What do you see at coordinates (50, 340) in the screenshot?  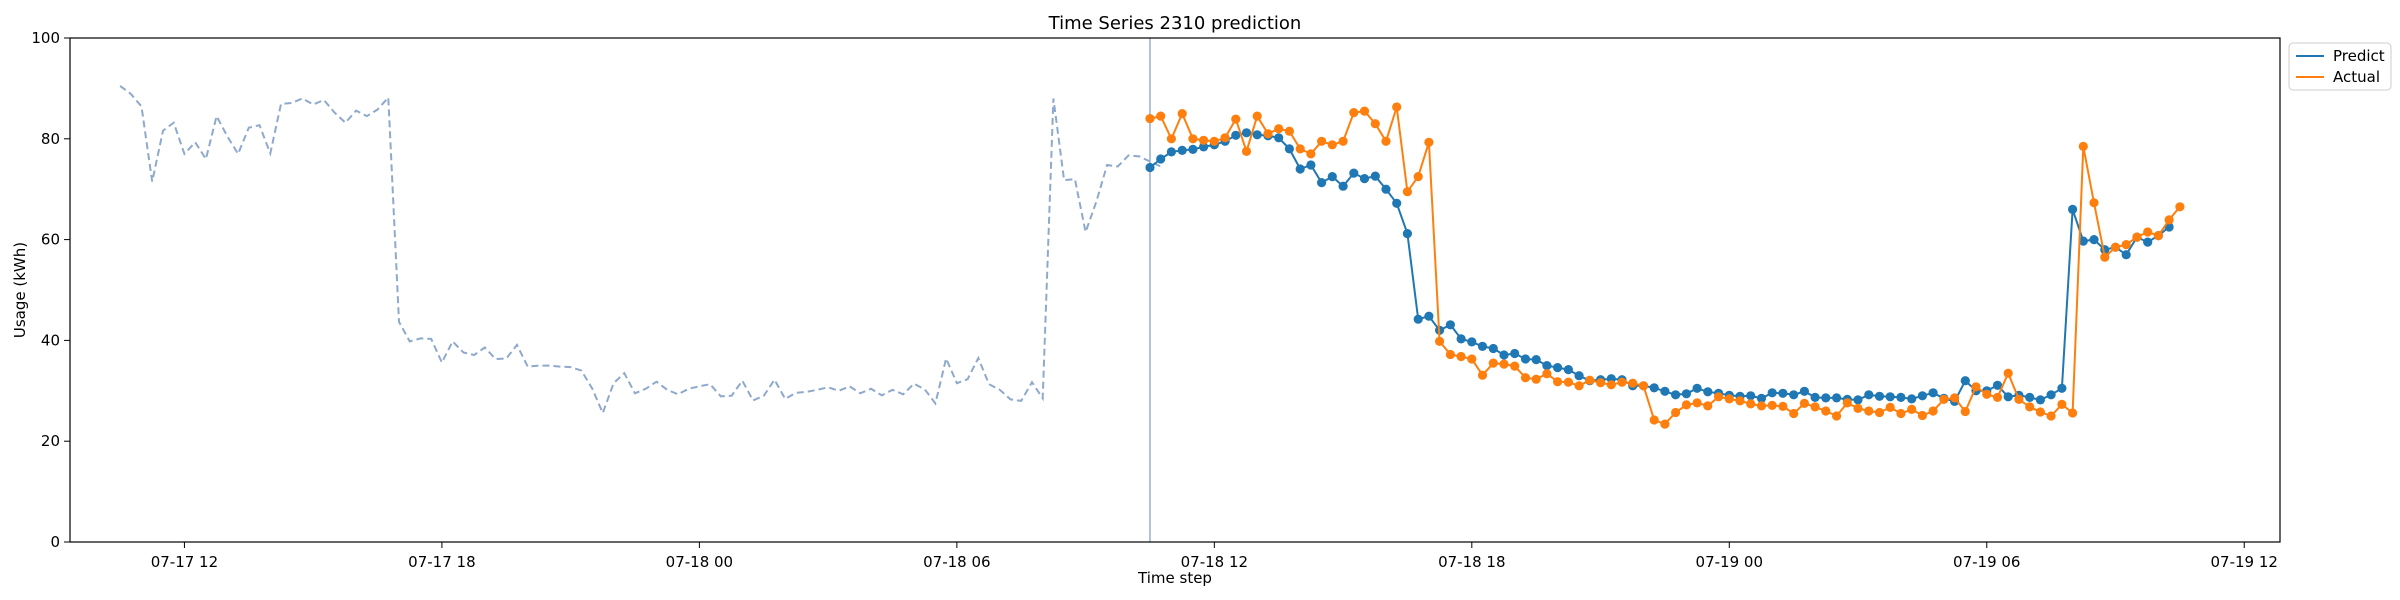 I see `y-tick-label: 40` at bounding box center [50, 340].